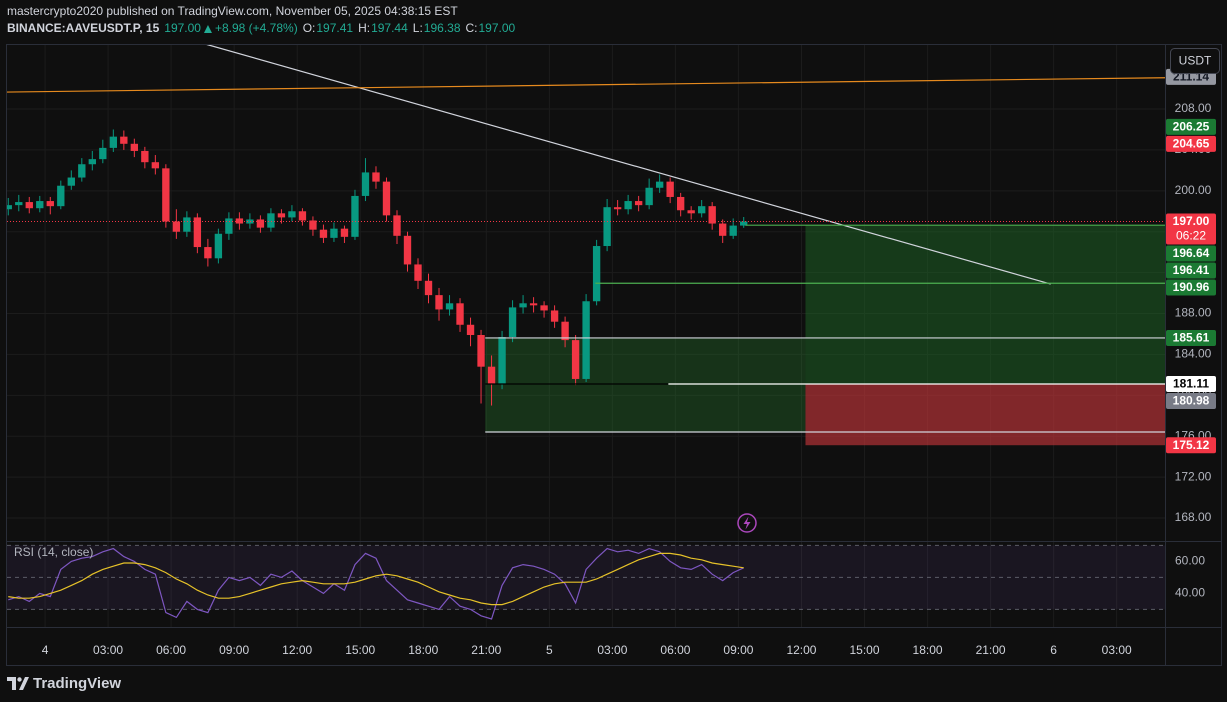 This screenshot has width=1227, height=702. What do you see at coordinates (1191, 270) in the screenshot?
I see `price-label: 196.41` at bounding box center [1191, 270].